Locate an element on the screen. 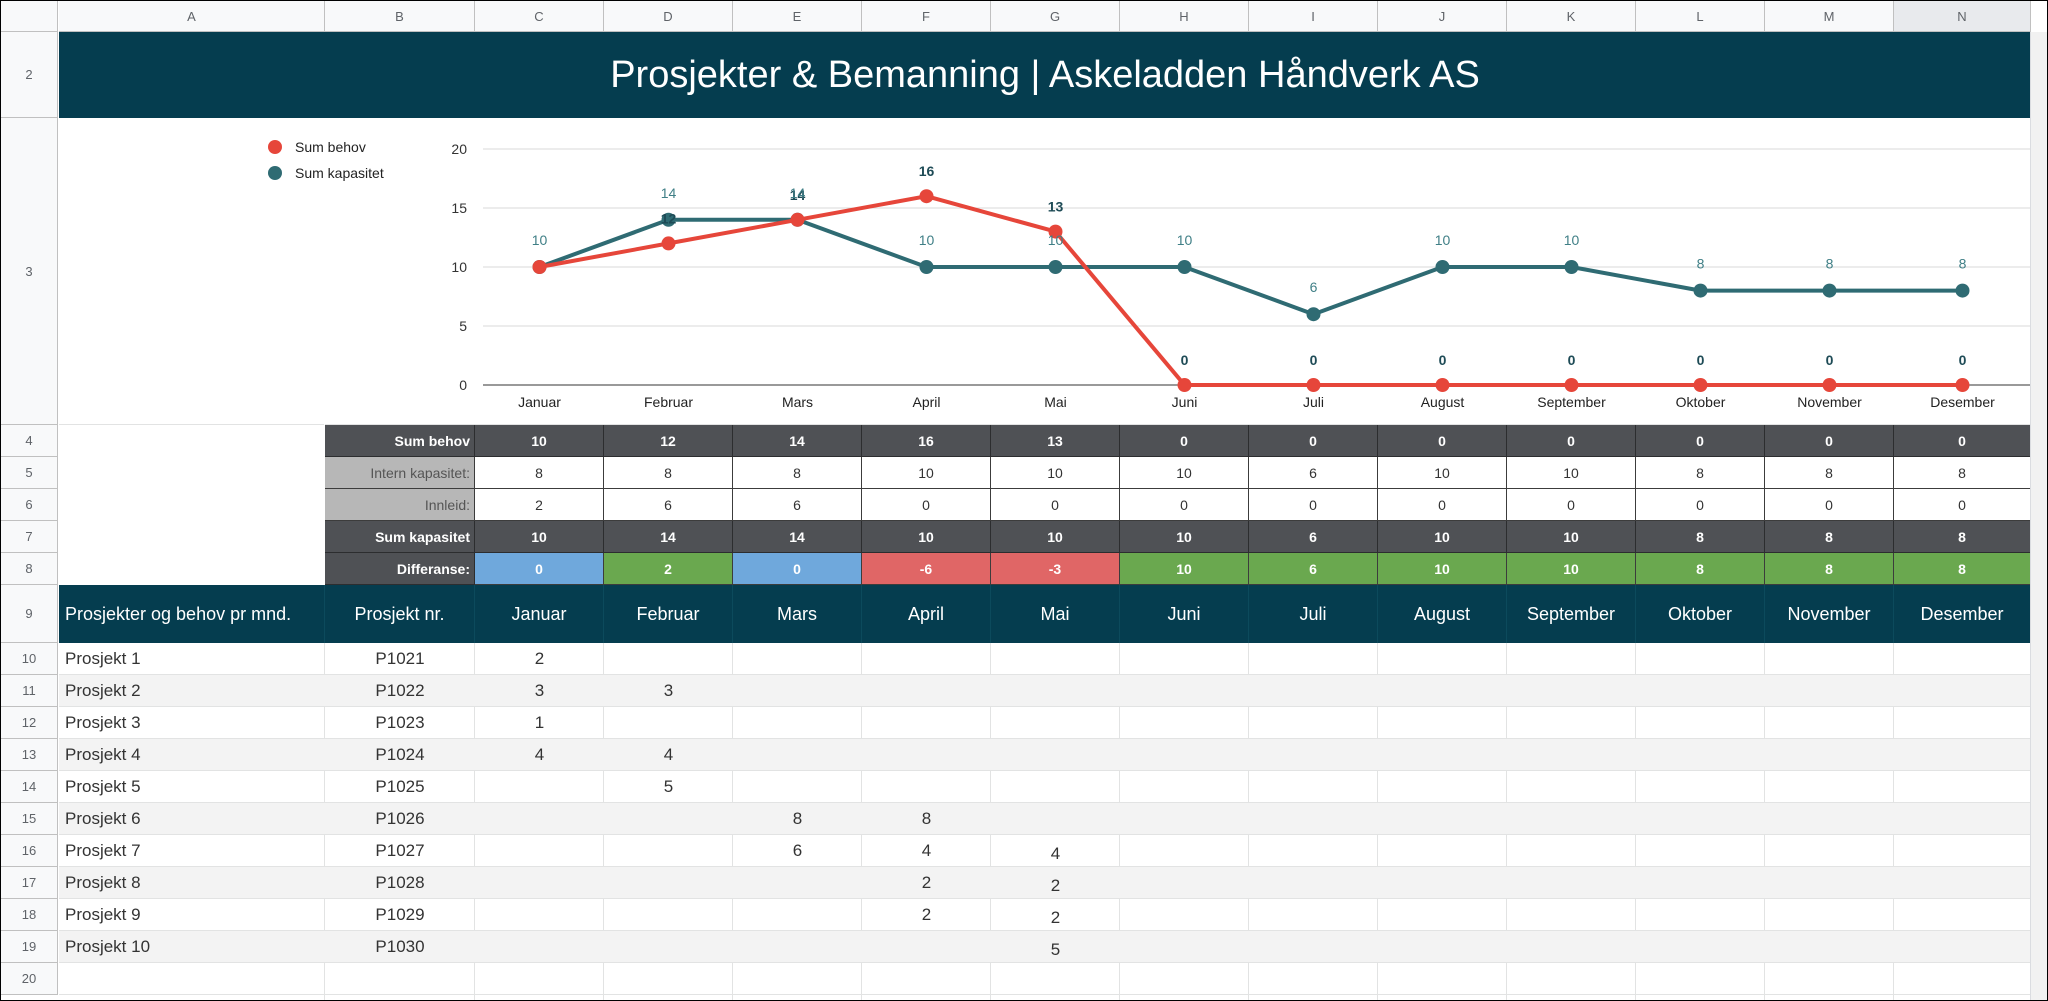 The width and height of the screenshot is (2048, 1001). project-month-cell: 4 is located at coordinates (926, 850).